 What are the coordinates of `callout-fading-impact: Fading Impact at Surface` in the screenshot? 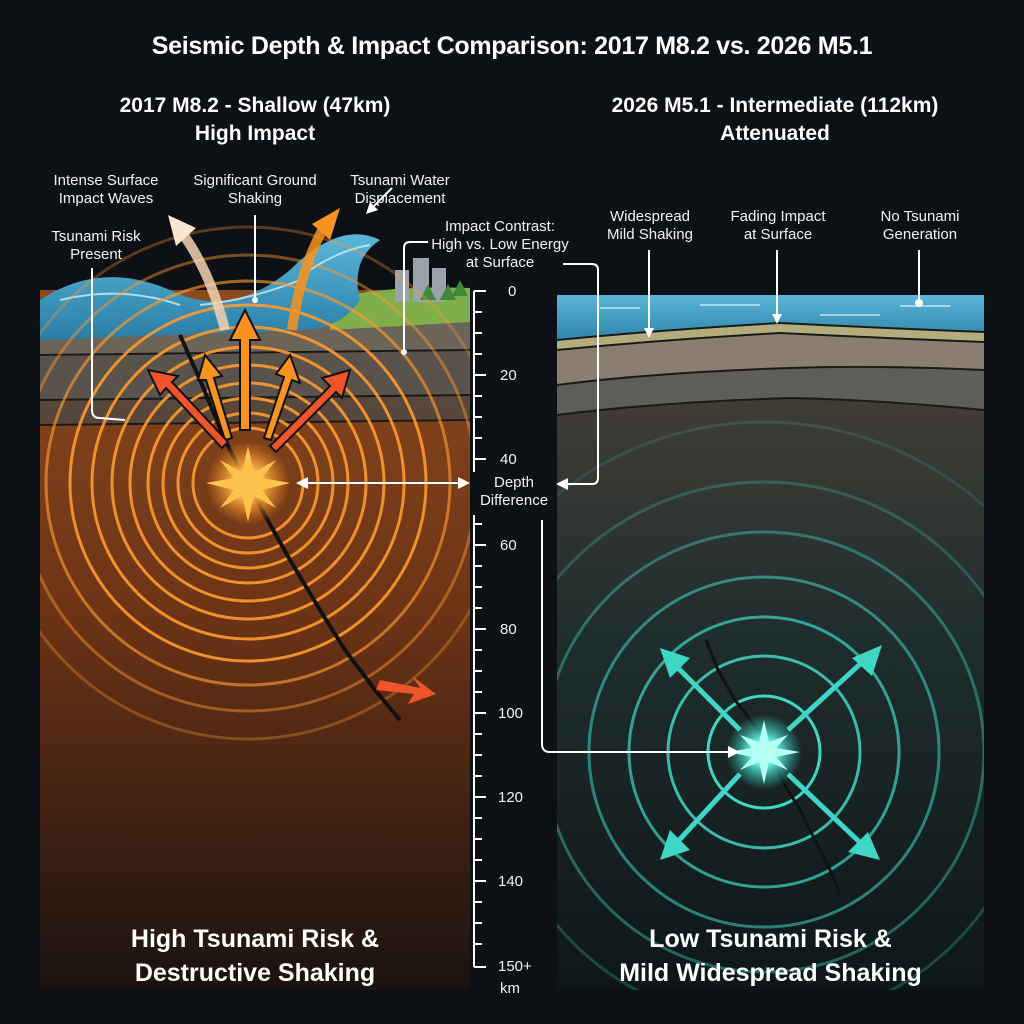 It's located at (778, 225).